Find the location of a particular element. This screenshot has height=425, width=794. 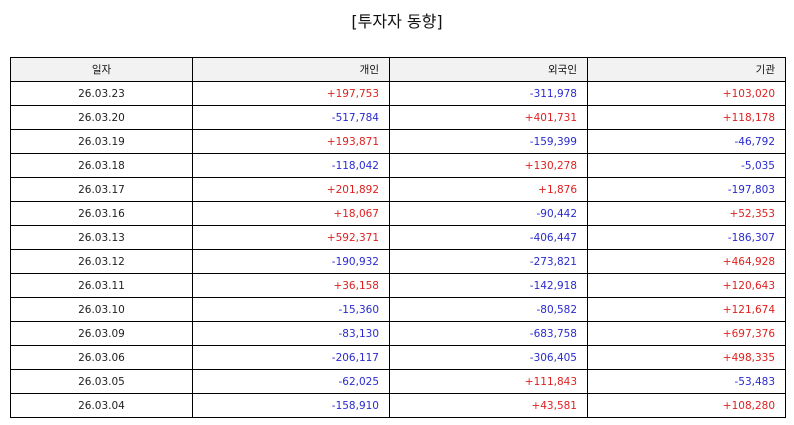

table-row: 26.03.20 -517,784 +401,731 +118,178 is located at coordinates (398, 117).